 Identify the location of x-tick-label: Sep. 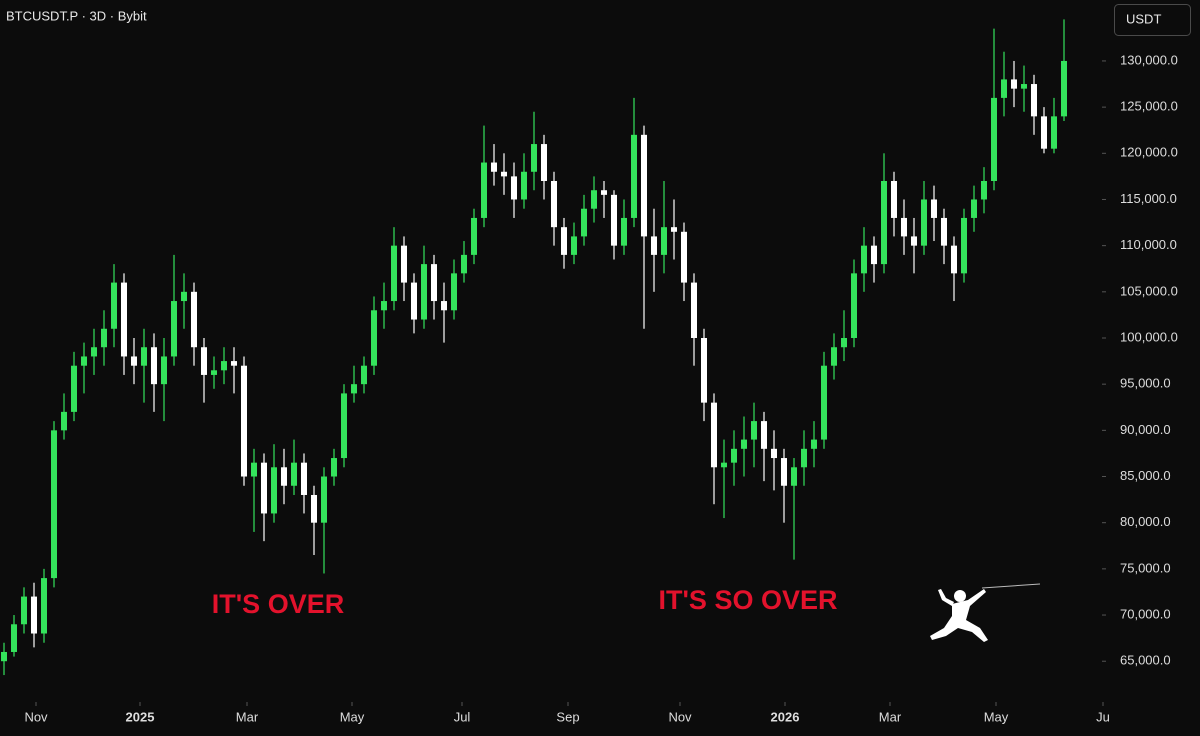
(567, 716).